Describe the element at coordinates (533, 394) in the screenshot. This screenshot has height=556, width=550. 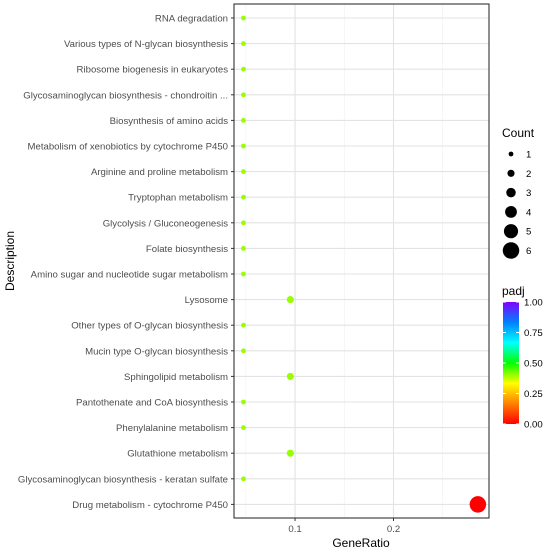
I see `padj-tick-label: 0.25` at that location.